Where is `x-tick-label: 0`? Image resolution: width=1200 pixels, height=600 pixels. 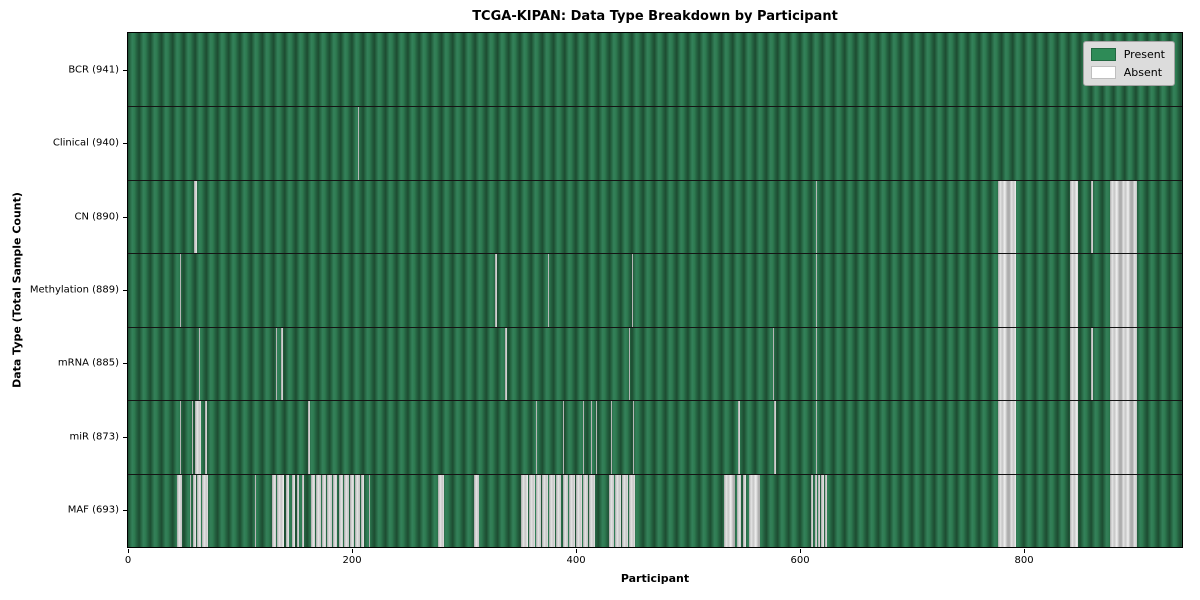
x-tick-label: 0 is located at coordinates (128, 560).